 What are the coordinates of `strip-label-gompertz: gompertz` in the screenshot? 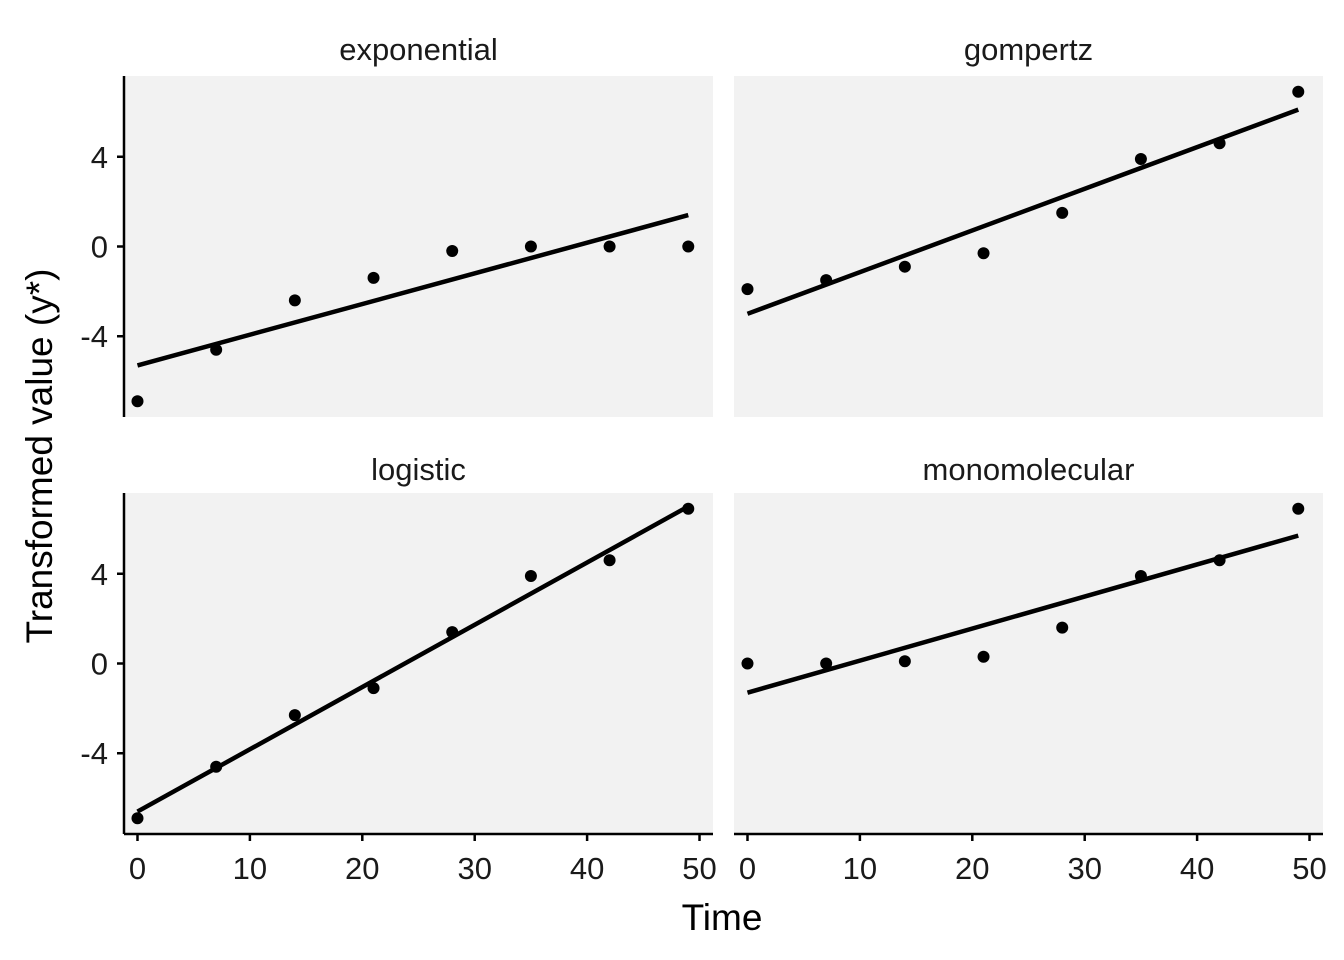 It's located at (1028, 49).